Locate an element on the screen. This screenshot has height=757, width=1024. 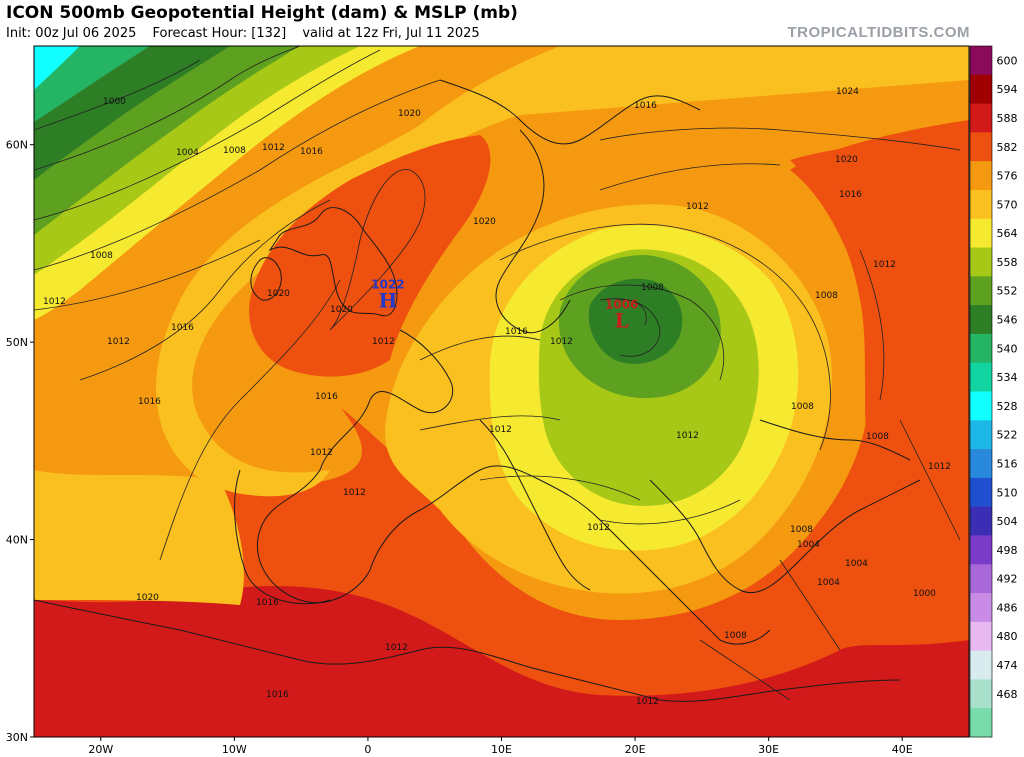
coast-north-africa is located at coordinates (467, 650).